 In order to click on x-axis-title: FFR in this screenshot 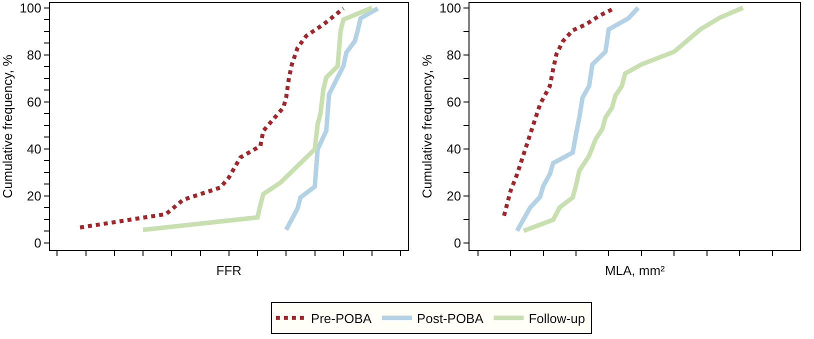, I will do `click(229, 270)`.